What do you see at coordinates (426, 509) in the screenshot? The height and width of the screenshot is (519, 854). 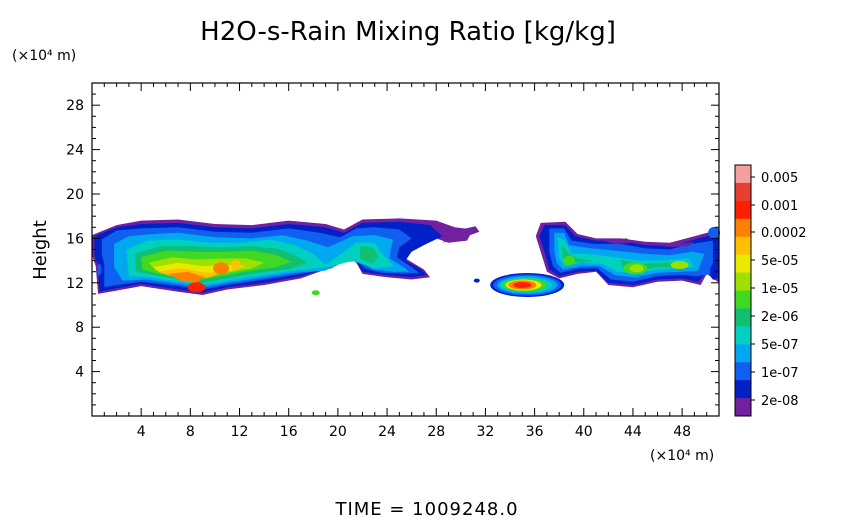 I see `time-footer: TIME = 1009248.0` at bounding box center [426, 509].